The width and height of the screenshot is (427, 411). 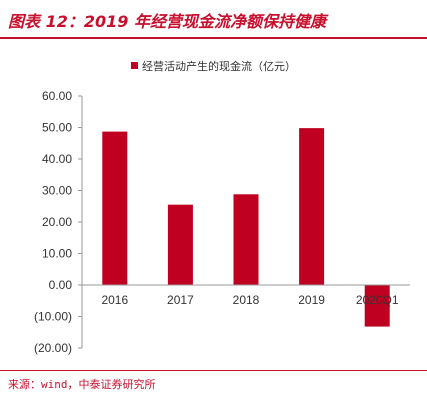 I want to click on legend-label: 经营活动产生的现金流（亿元）, so click(x=219, y=66).